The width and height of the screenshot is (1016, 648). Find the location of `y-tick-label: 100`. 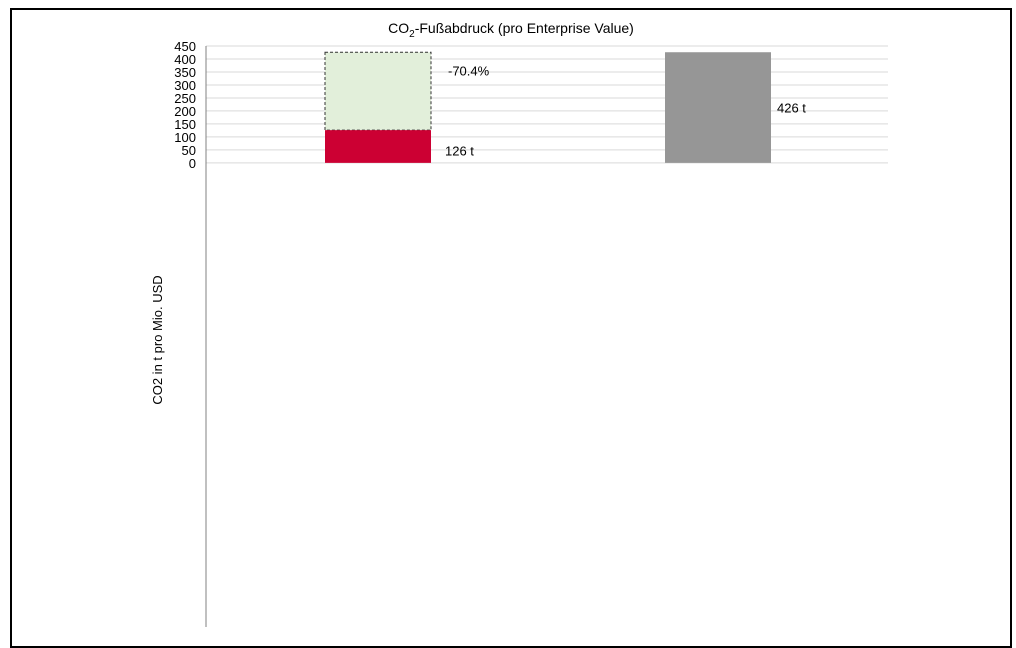

y-tick-label: 100 is located at coordinates (185, 137).